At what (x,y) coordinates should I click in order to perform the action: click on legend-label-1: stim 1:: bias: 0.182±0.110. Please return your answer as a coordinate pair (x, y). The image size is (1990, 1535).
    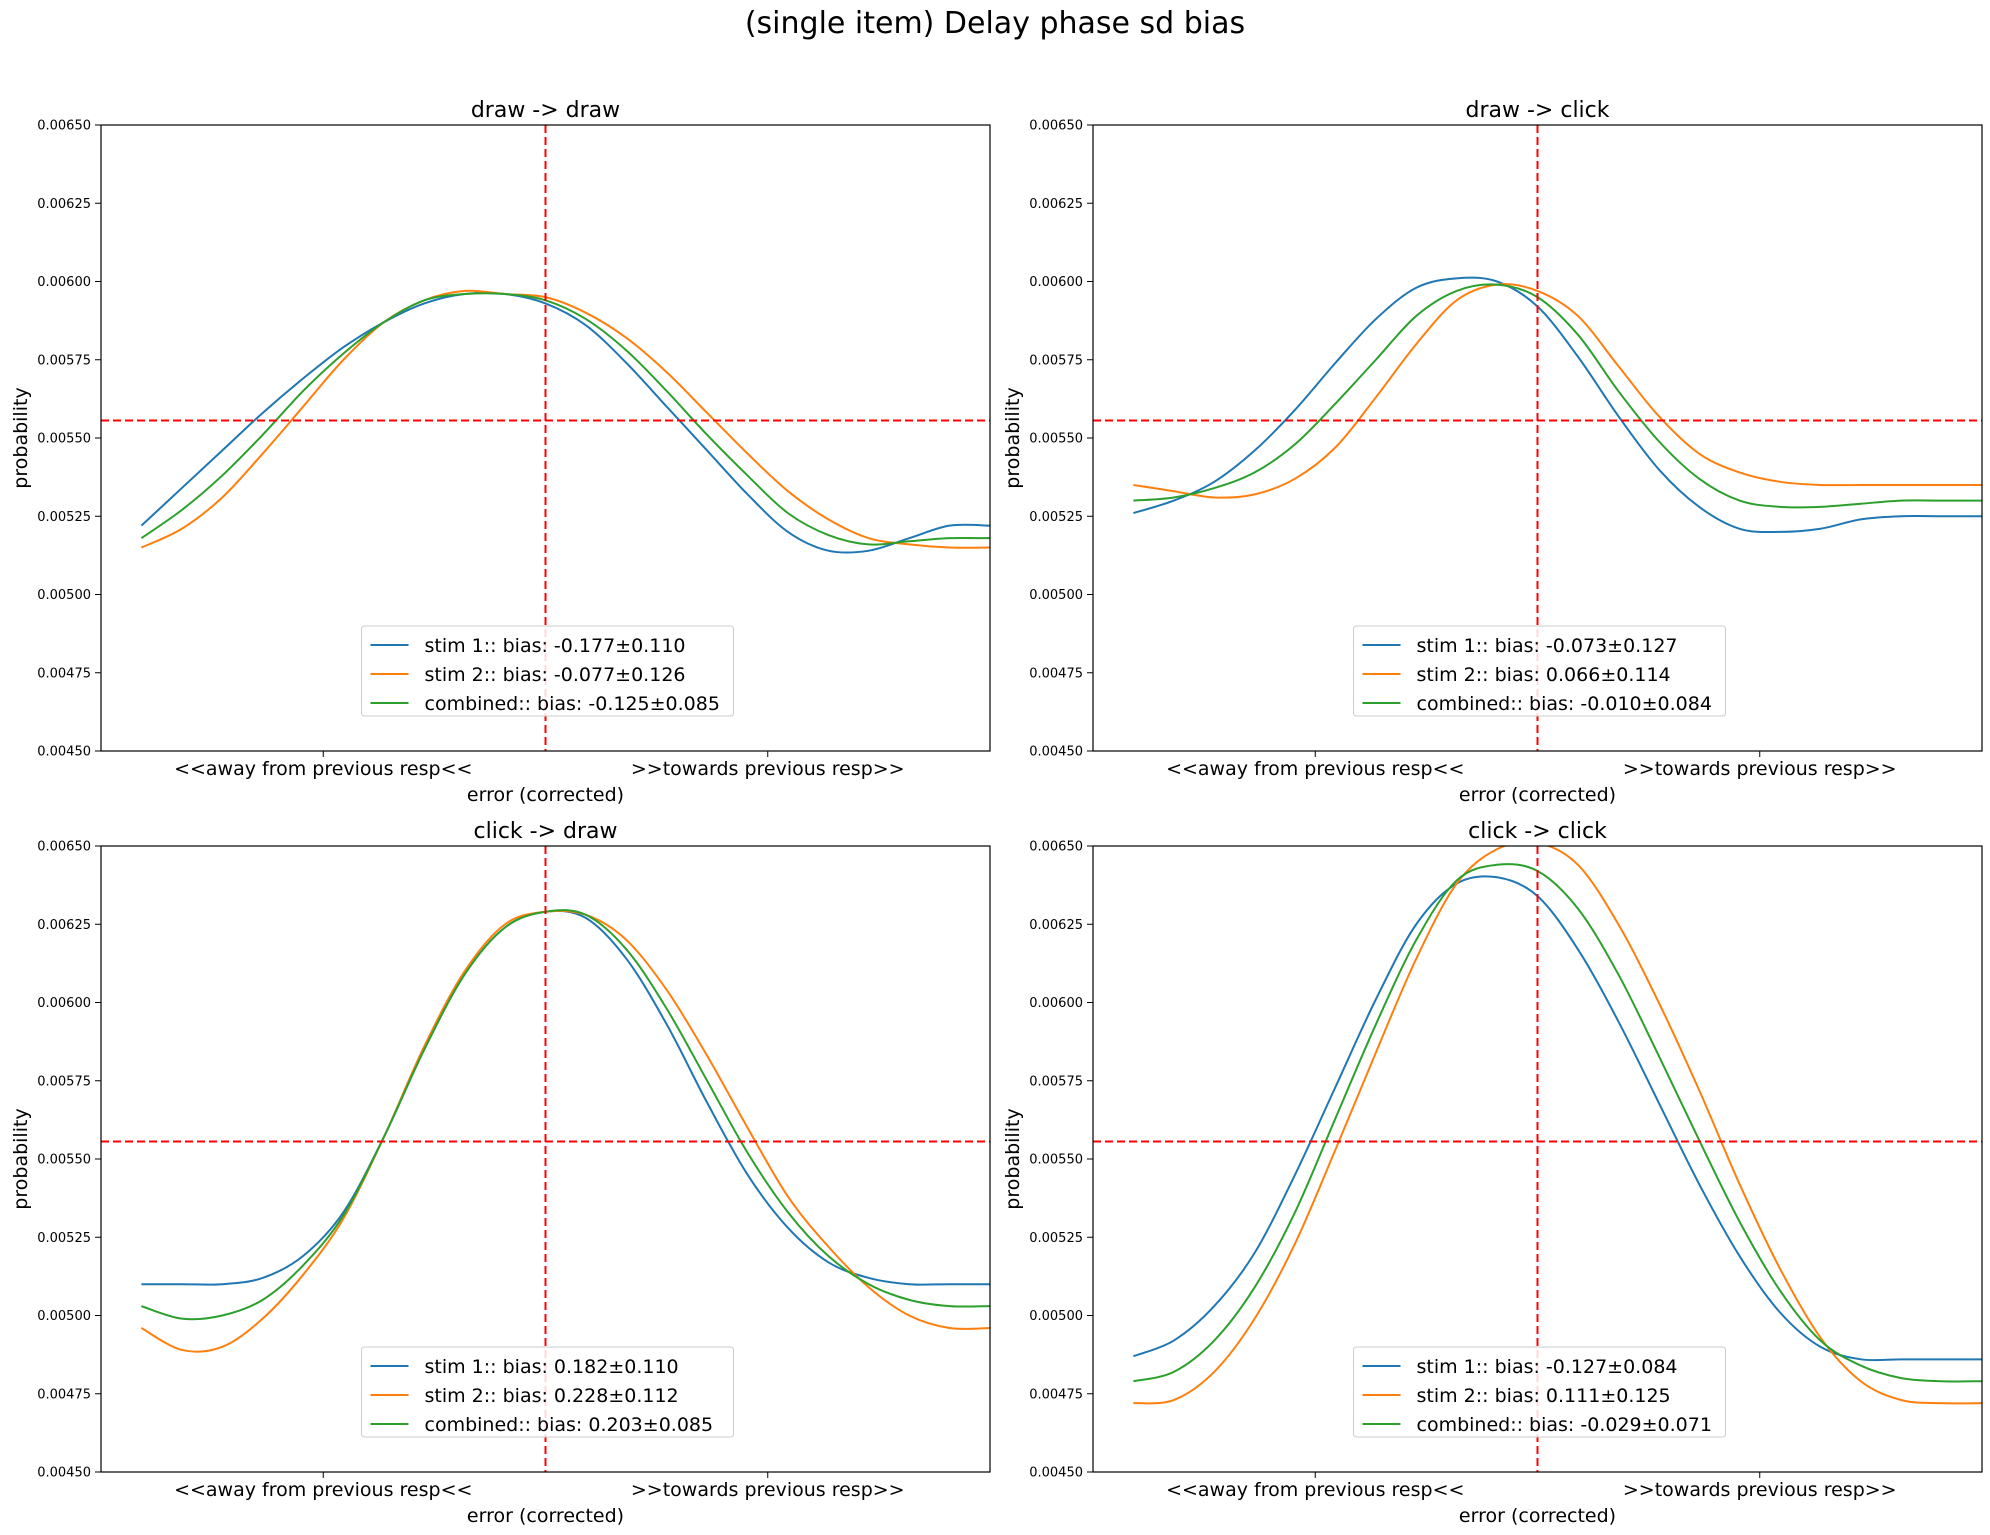
    Looking at the image, I should click on (552, 1367).